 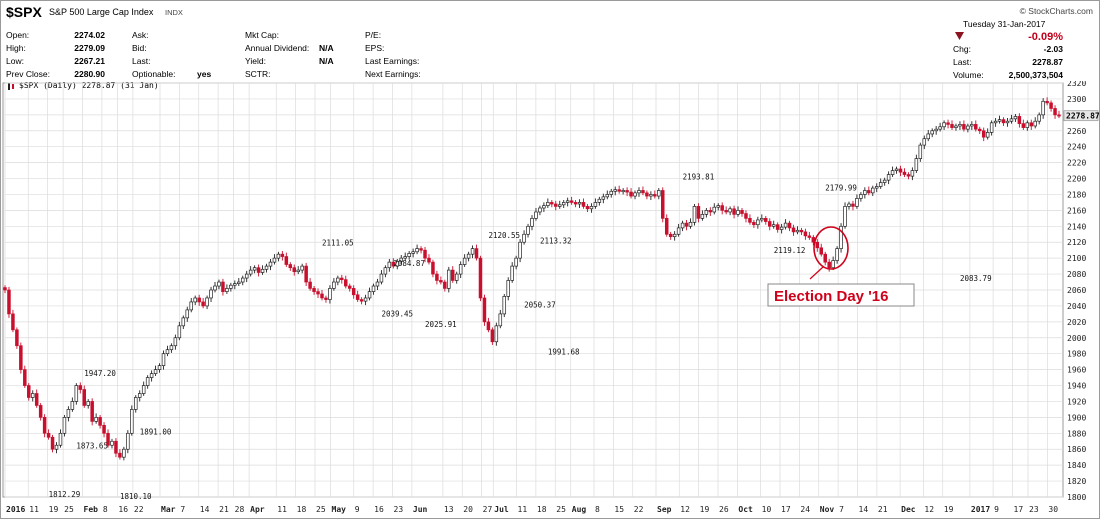 What do you see at coordinates (1076, 386) in the screenshot?
I see `y-tick-label: 1940` at bounding box center [1076, 386].